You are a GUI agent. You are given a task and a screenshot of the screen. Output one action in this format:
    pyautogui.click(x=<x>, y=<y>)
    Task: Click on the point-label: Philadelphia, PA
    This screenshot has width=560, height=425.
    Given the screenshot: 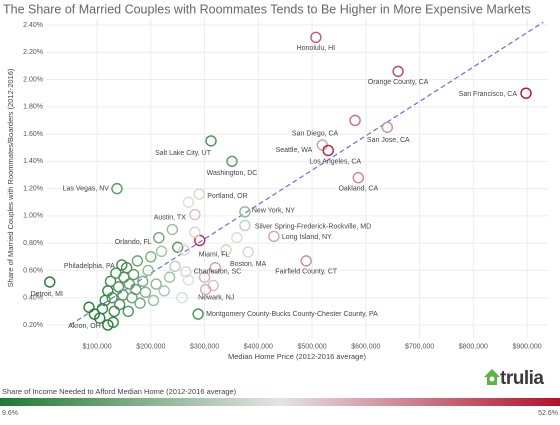 What is the action you would take?
    pyautogui.click(x=89, y=266)
    